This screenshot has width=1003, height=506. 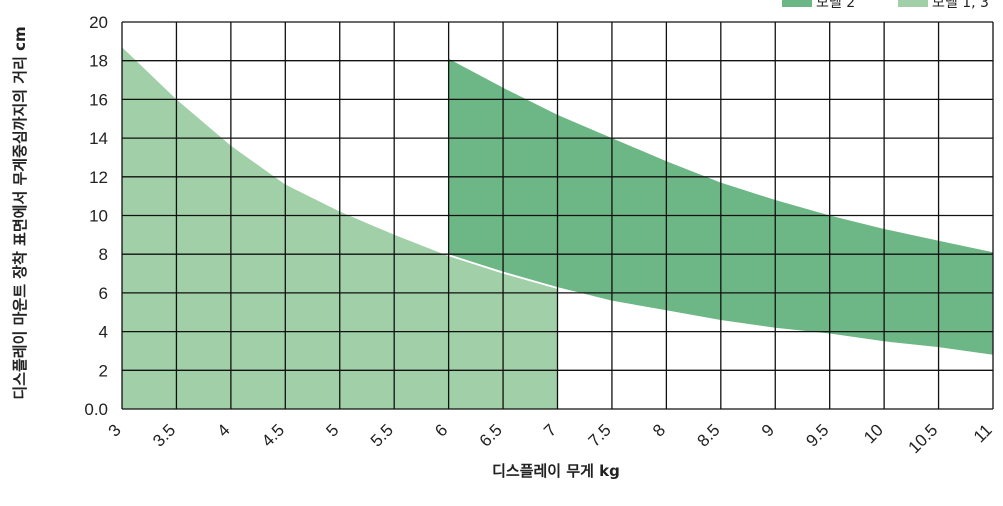 What do you see at coordinates (20, 212) in the screenshot?
I see `y-axis-title: 디스플레이 마운트 장착 표면에서 무게중심까지의 거리 cm` at bounding box center [20, 212].